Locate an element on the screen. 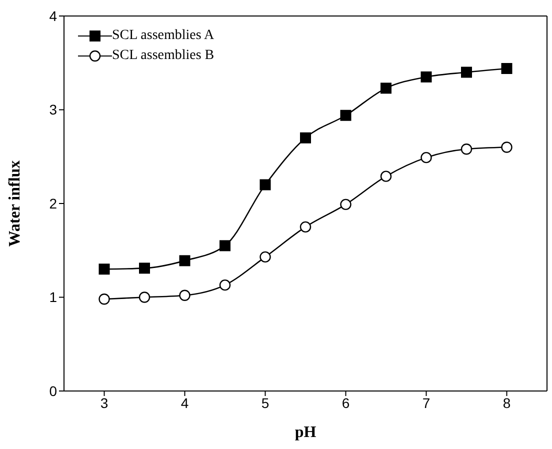 The height and width of the screenshot is (449, 552). x-tick-label: 8 is located at coordinates (506, 402).